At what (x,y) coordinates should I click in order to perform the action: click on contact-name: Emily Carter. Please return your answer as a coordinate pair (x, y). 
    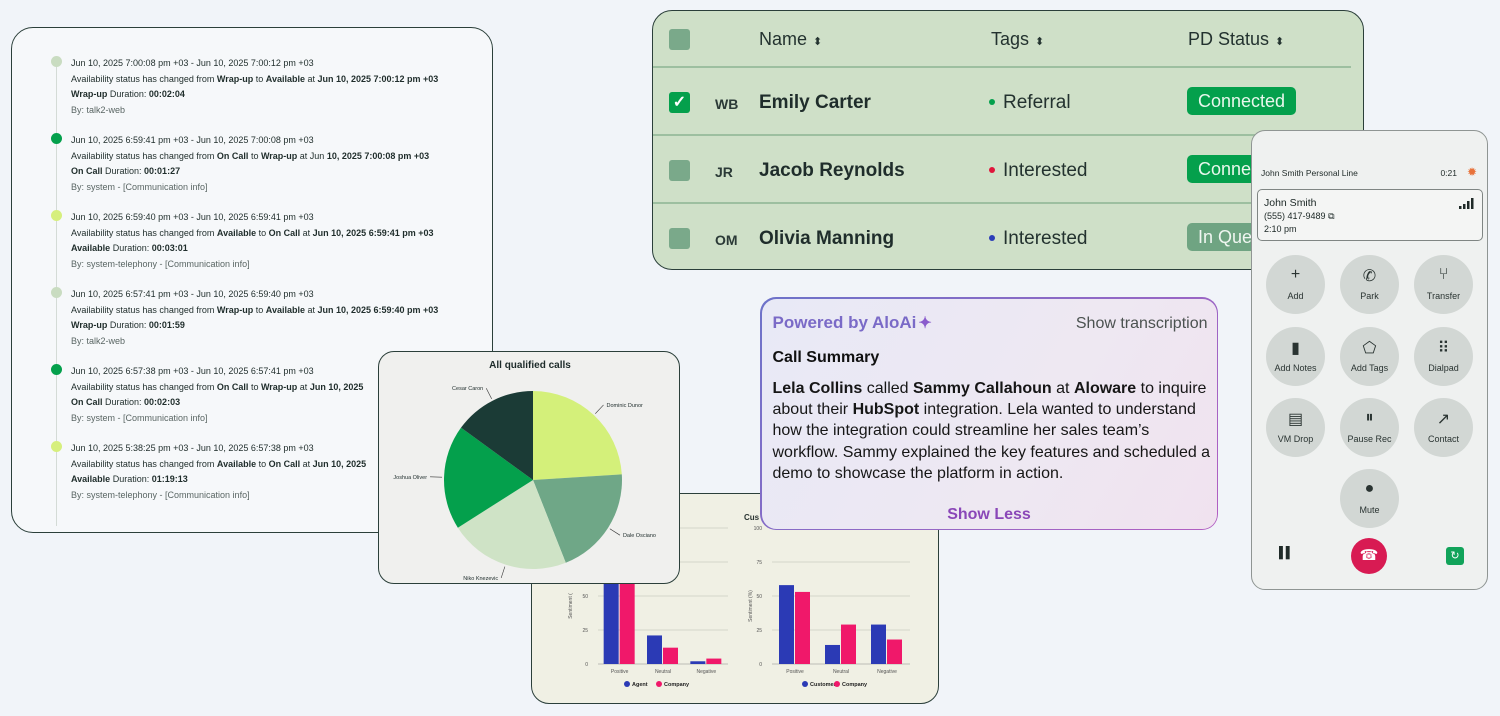
    Looking at the image, I should click on (815, 102).